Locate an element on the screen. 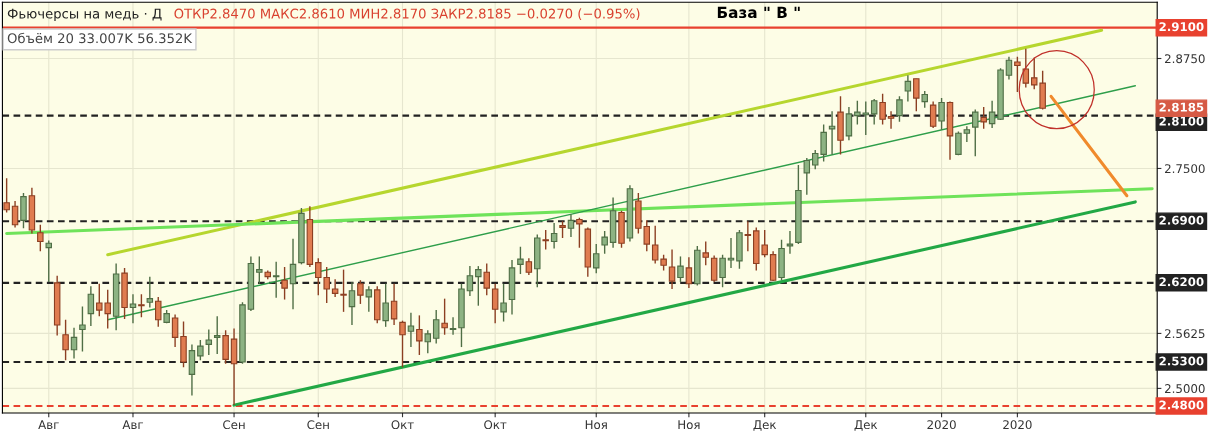  y-tick-label: 2.8750 is located at coordinates (1185, 59).